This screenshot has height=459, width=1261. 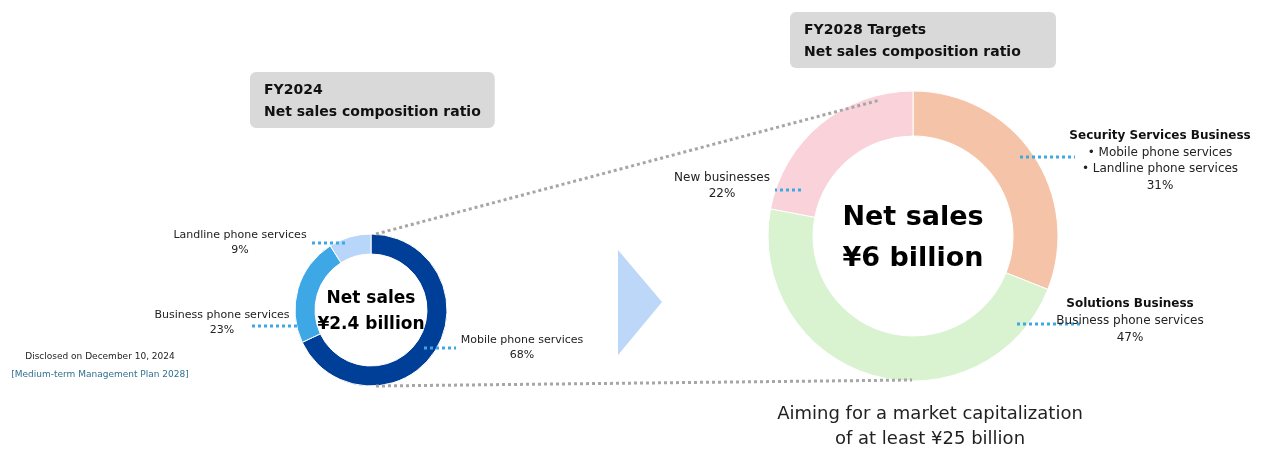 I want to click on data-label: 23%, so click(x=222, y=330).